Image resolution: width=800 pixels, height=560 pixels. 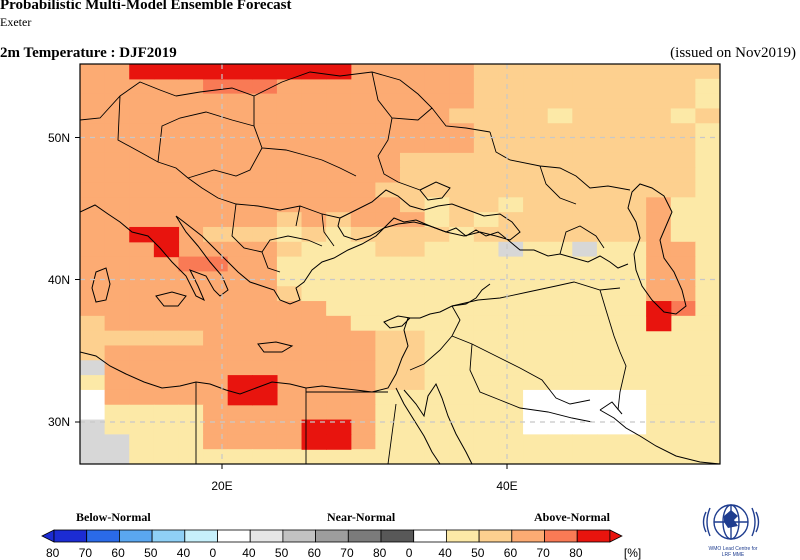 I want to click on grid-cell-hot, so click(x=265, y=397).